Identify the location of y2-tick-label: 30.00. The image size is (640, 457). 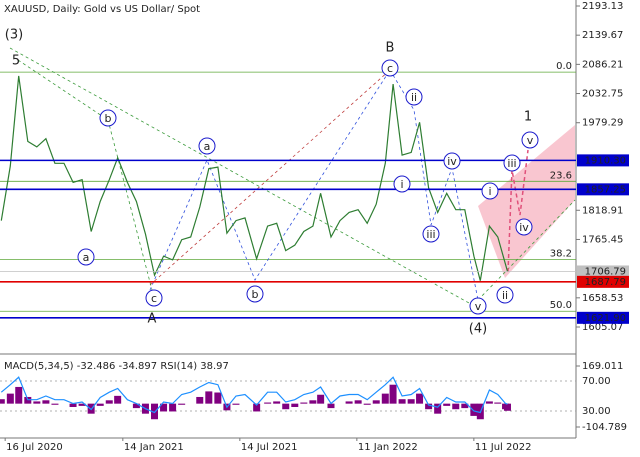
(596, 411).